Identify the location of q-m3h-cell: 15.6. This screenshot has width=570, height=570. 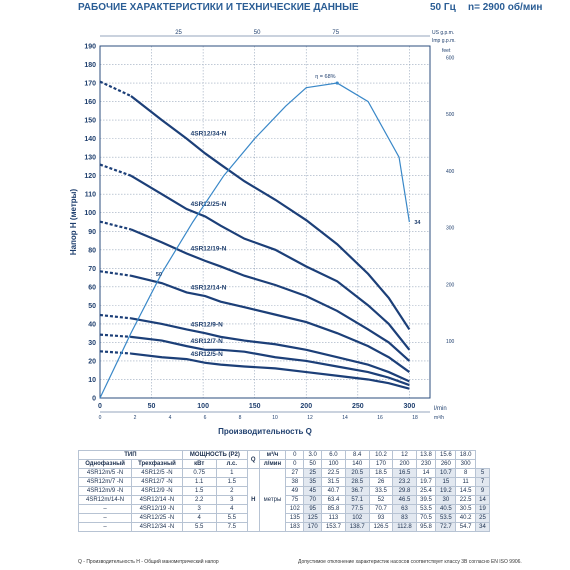
(446, 455).